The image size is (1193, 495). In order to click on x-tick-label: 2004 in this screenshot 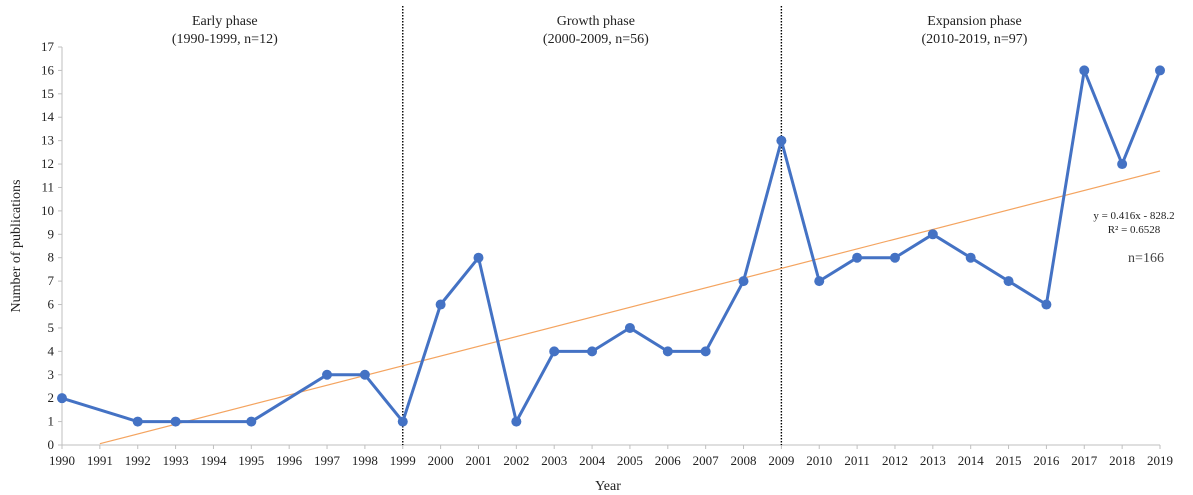, I will do `click(592, 460)`.